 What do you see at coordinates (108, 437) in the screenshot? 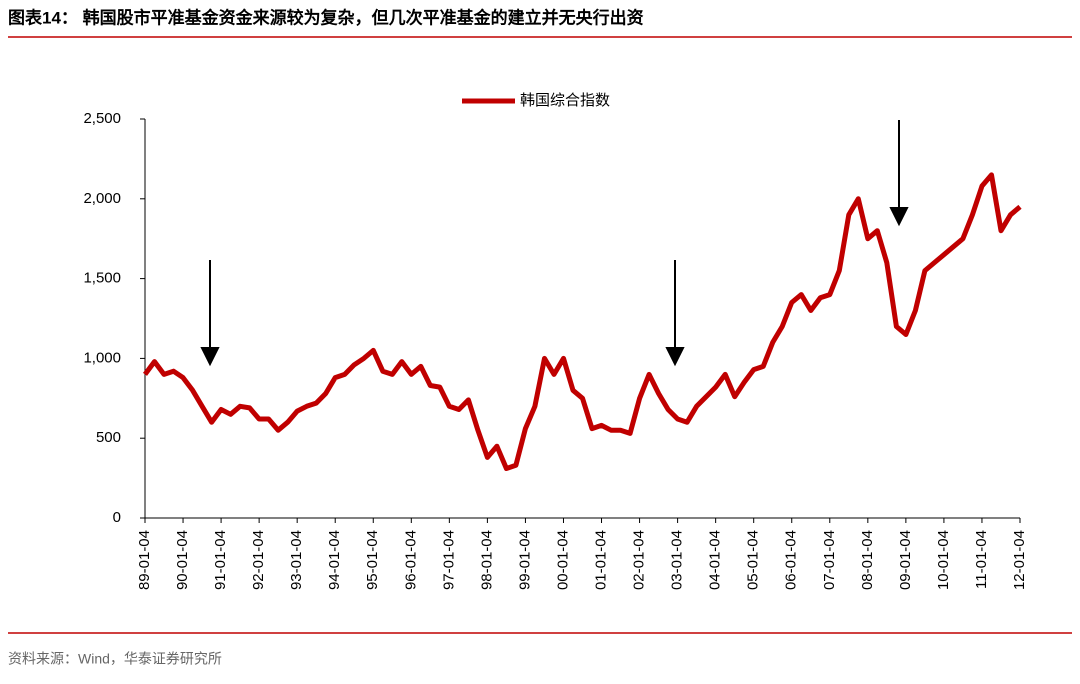
I see `y-tick-label: 500` at bounding box center [108, 437].